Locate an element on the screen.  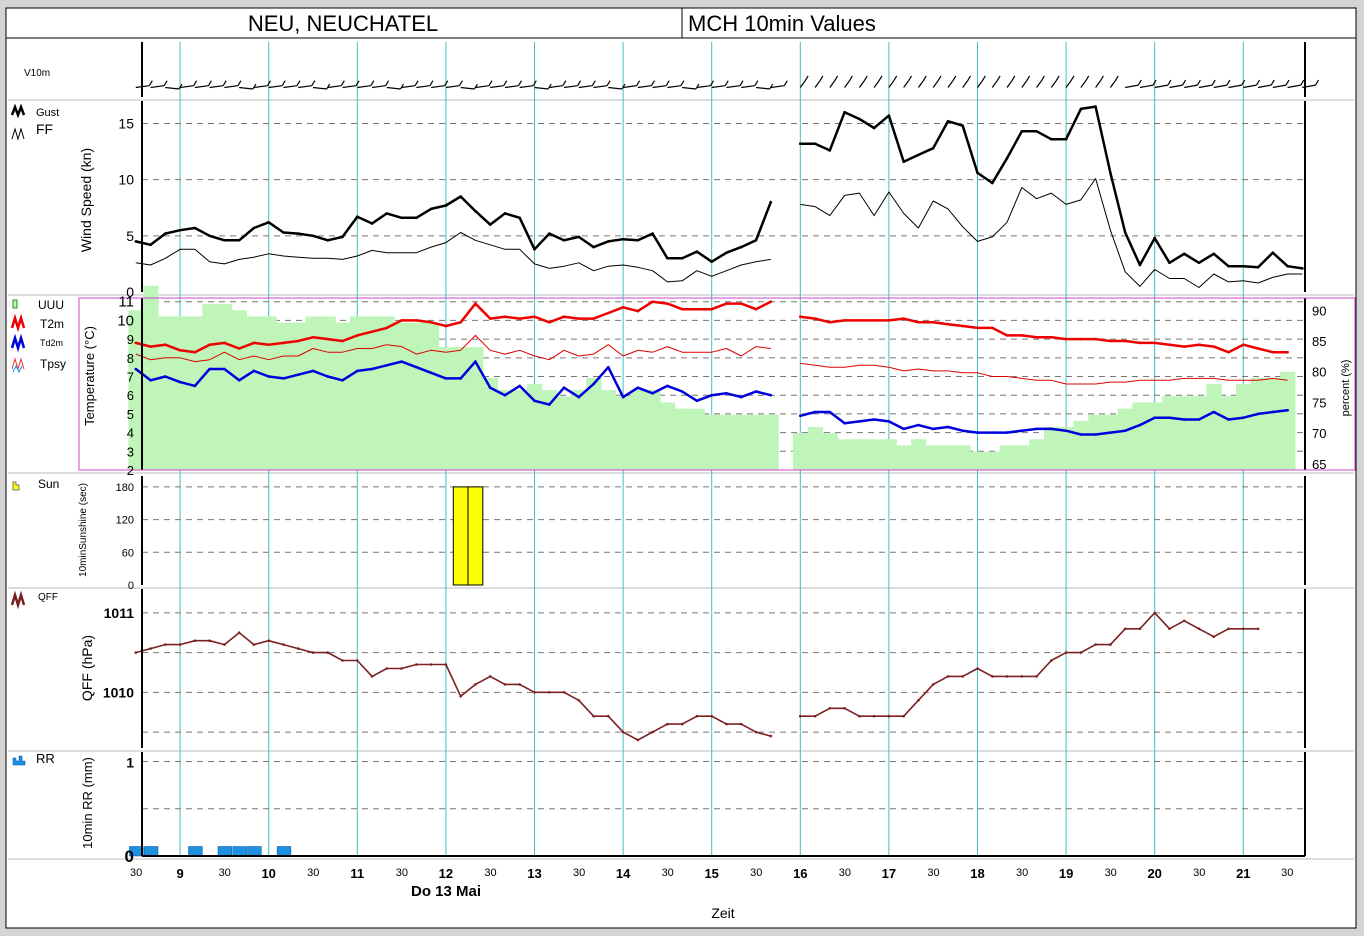
rr-legend: RR is located at coordinates (33, 758).